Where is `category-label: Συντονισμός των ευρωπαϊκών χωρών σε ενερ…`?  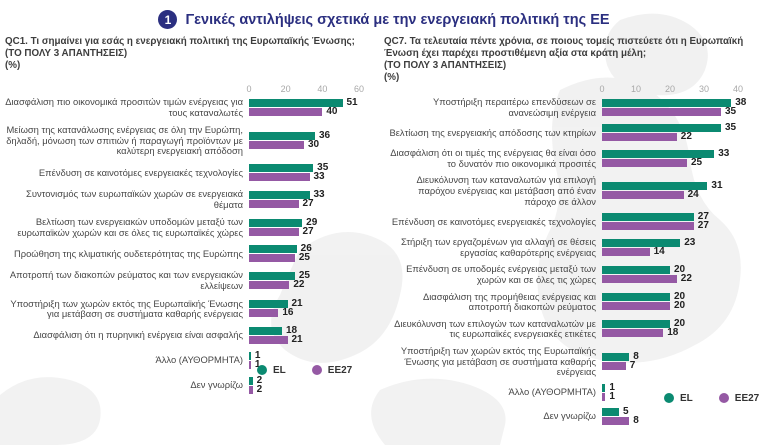
category-label: Συντονισμός των ευρωπαϊκών χωρών σε ενερ… is located at coordinates (134, 198).